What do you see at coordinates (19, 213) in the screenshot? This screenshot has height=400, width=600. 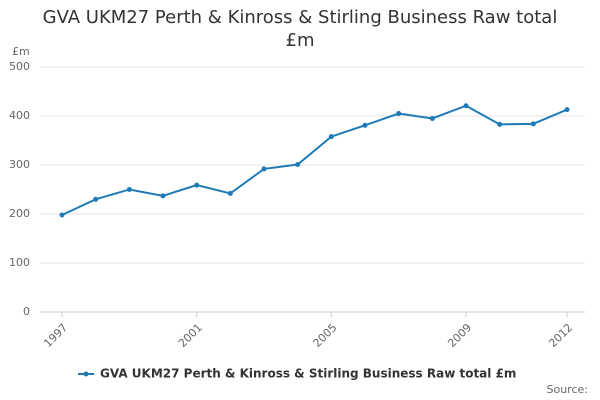 I see `y-tick-label: 200` at bounding box center [19, 213].